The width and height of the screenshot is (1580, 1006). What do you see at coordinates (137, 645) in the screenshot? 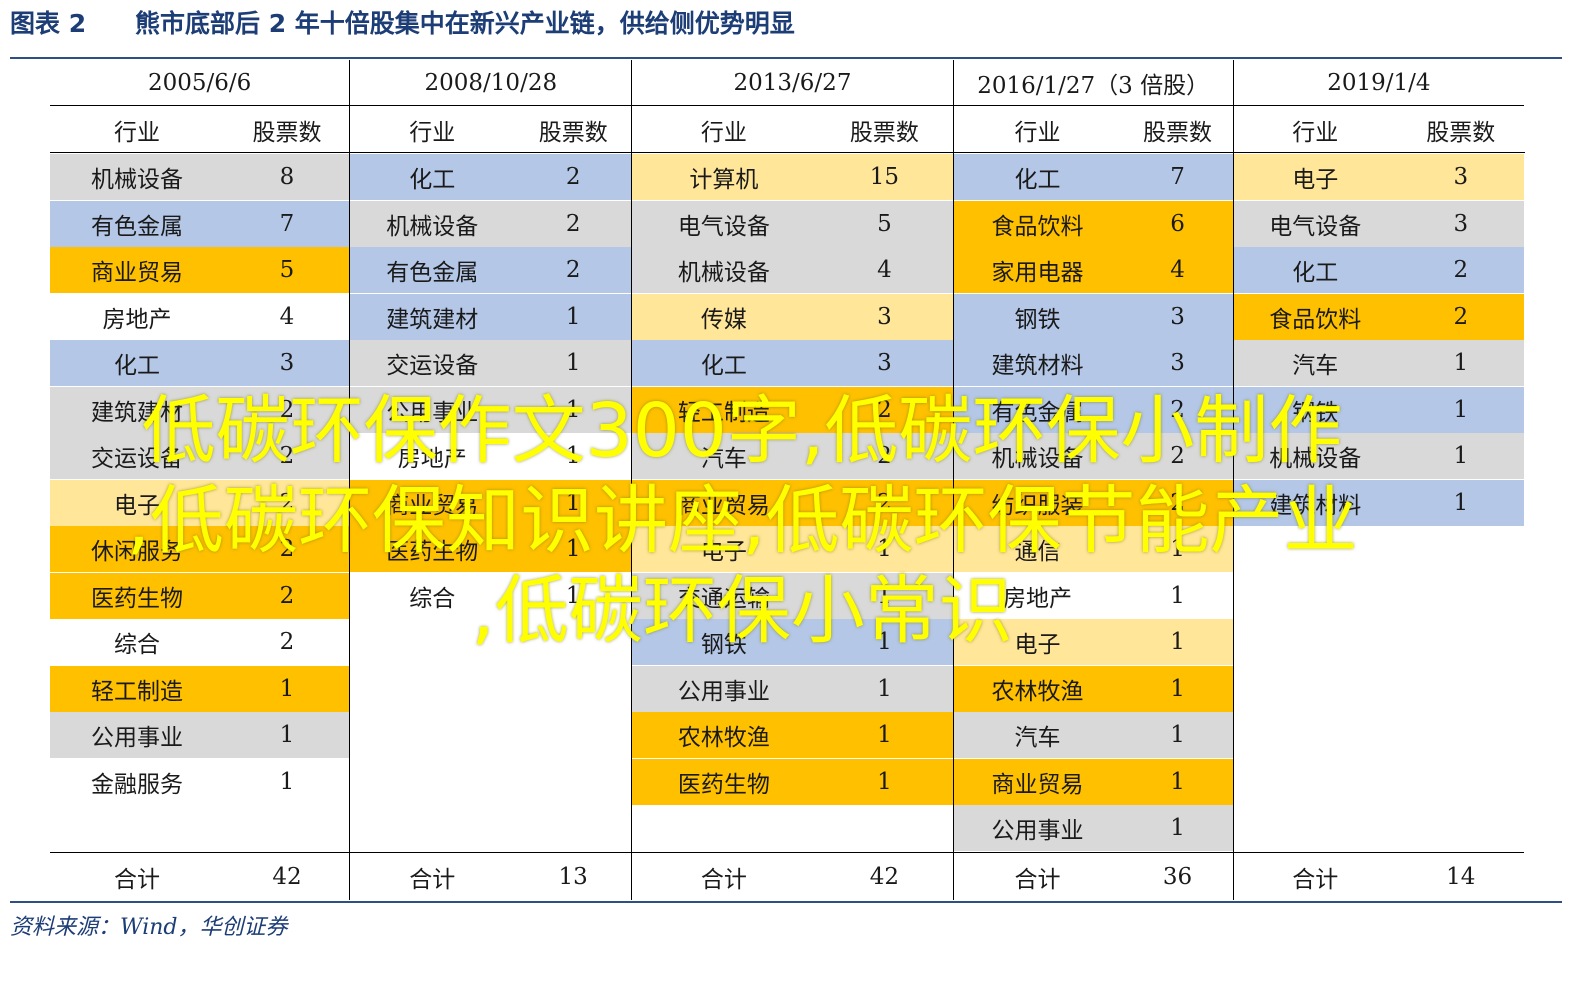
I see `industry-cell: 综合` at bounding box center [137, 645].